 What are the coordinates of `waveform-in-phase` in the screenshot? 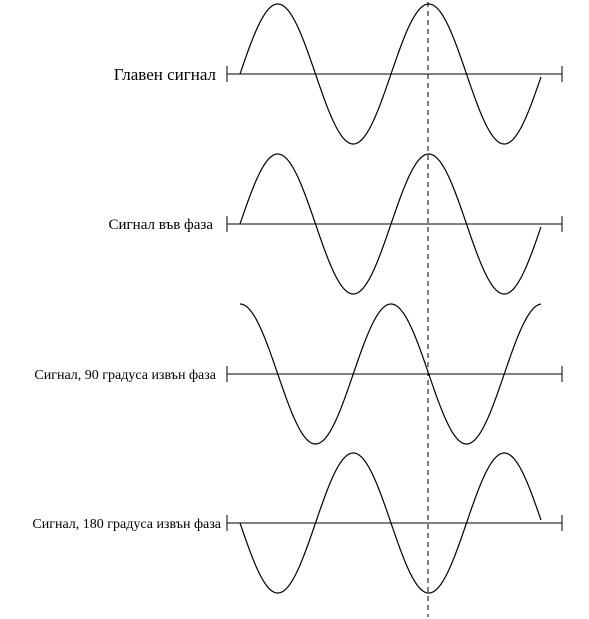 It's located at (390, 224).